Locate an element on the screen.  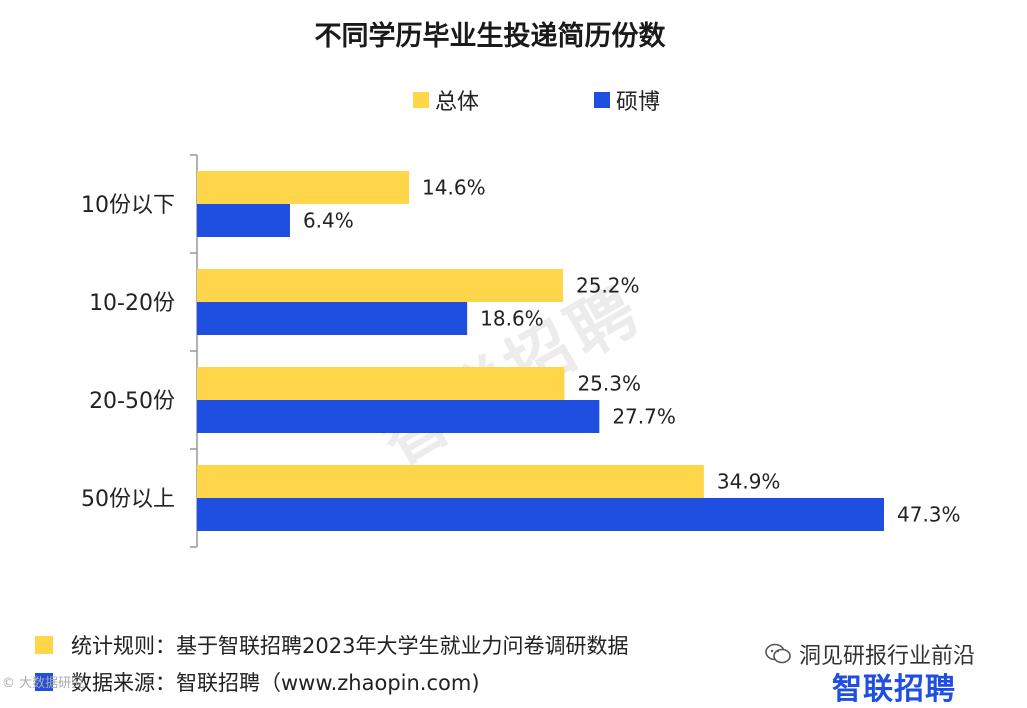
footer-source-swatch is located at coordinates (44, 682).